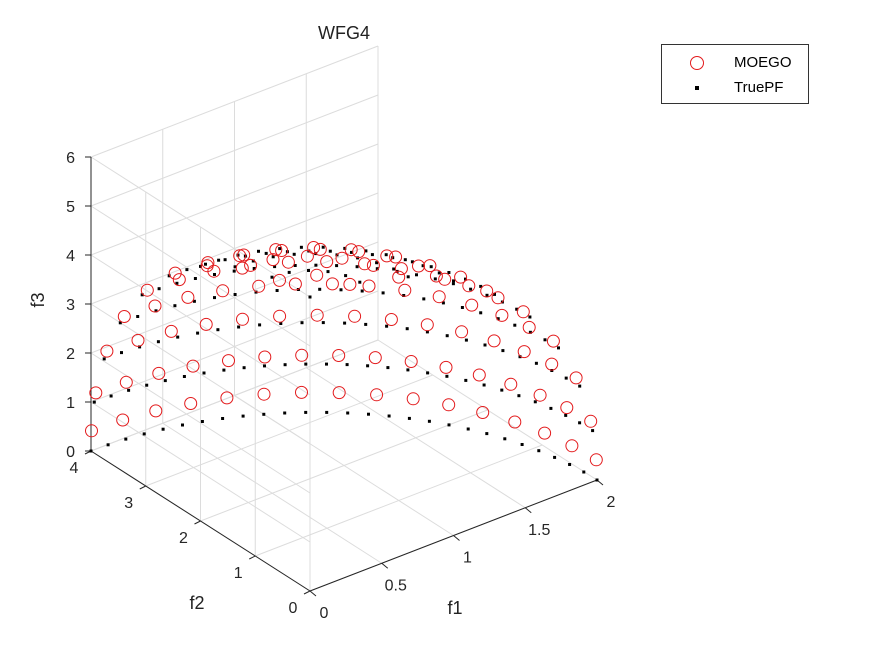 The height and width of the screenshot is (656, 875). Describe the element at coordinates (238, 573) in the screenshot. I see `y-tick-label: 1` at that location.